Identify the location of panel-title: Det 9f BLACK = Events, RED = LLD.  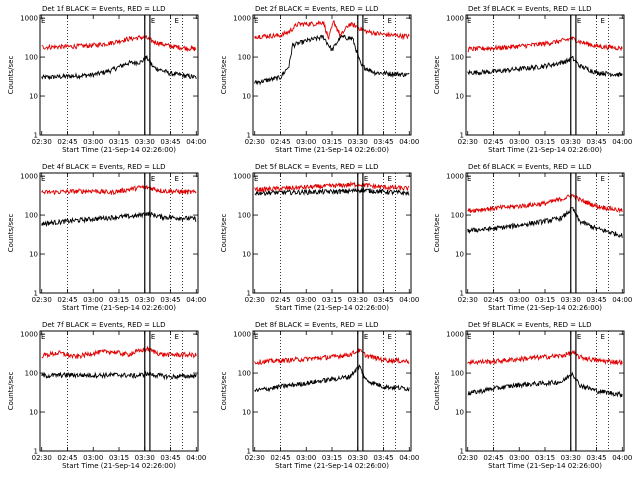
(529, 325).